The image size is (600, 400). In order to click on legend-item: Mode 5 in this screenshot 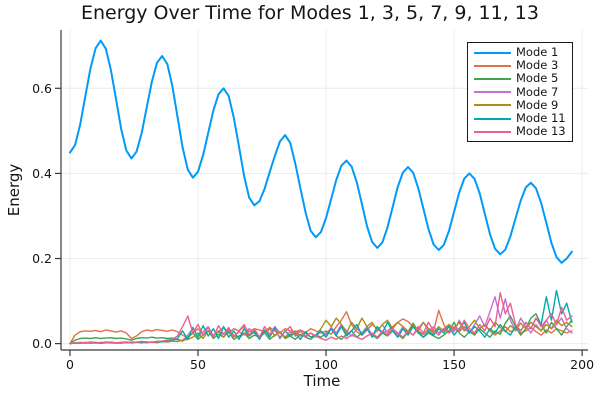, I will do `click(522, 78)`.